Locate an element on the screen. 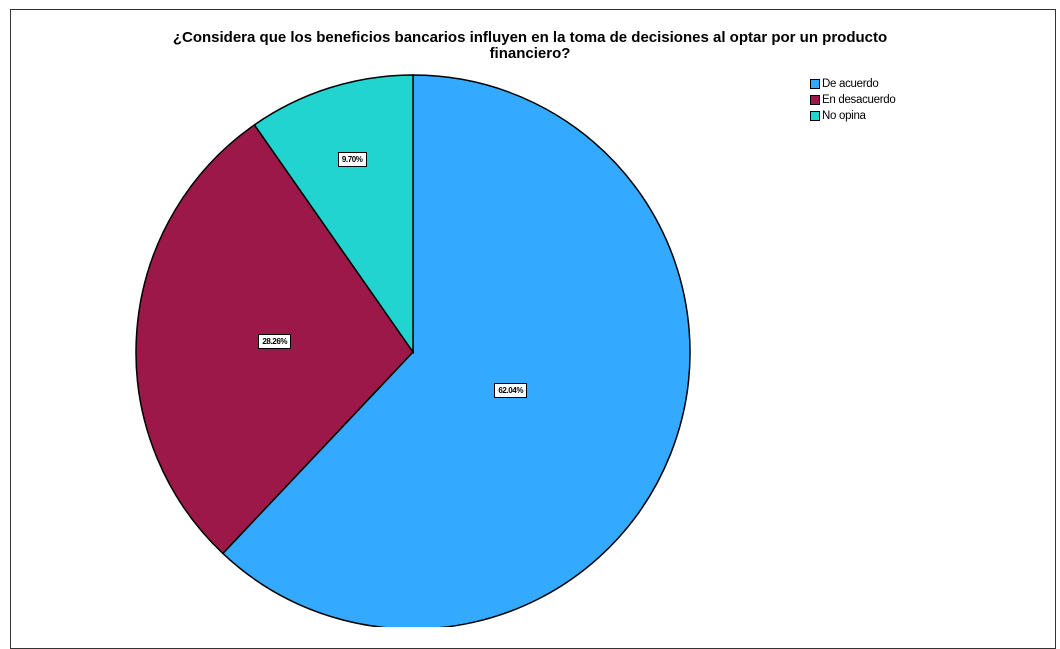 This screenshot has height=649, width=1060. slice-label-de-acuerdo: 62.04% is located at coordinates (511, 391).